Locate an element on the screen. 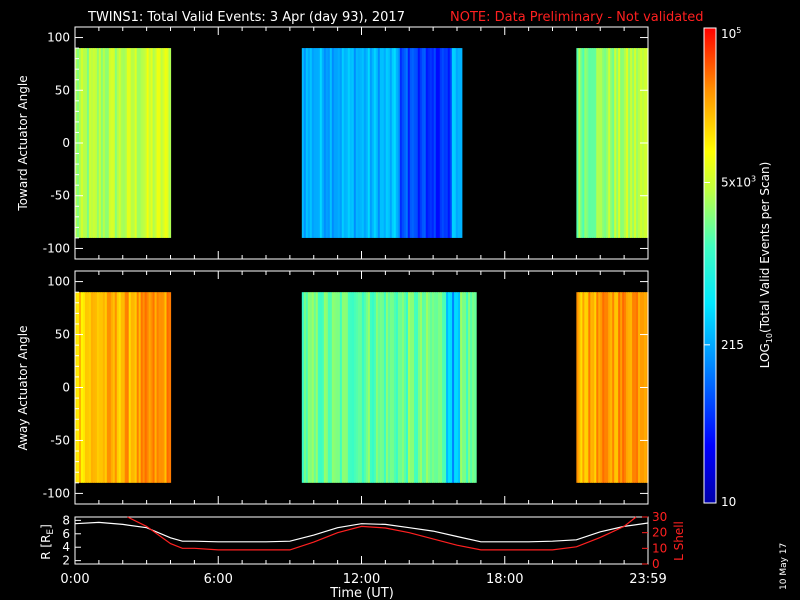 Image resolution: width=800 pixels, height=600 pixels. colorbar-label-rest: (Total Valid Events per Scan) is located at coordinates (765, 247).